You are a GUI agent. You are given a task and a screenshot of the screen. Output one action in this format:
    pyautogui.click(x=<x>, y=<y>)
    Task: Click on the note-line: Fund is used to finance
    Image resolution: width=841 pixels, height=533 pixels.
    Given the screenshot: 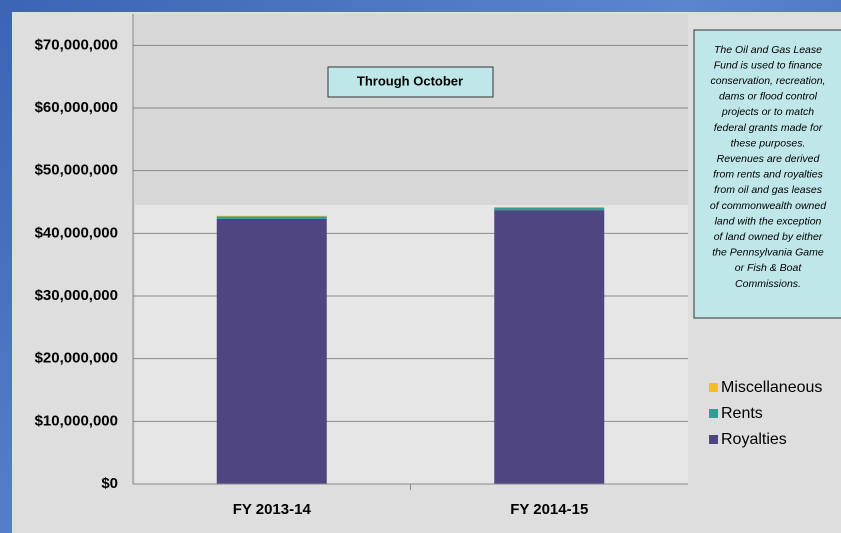 What is the action you would take?
    pyautogui.click(x=768, y=65)
    